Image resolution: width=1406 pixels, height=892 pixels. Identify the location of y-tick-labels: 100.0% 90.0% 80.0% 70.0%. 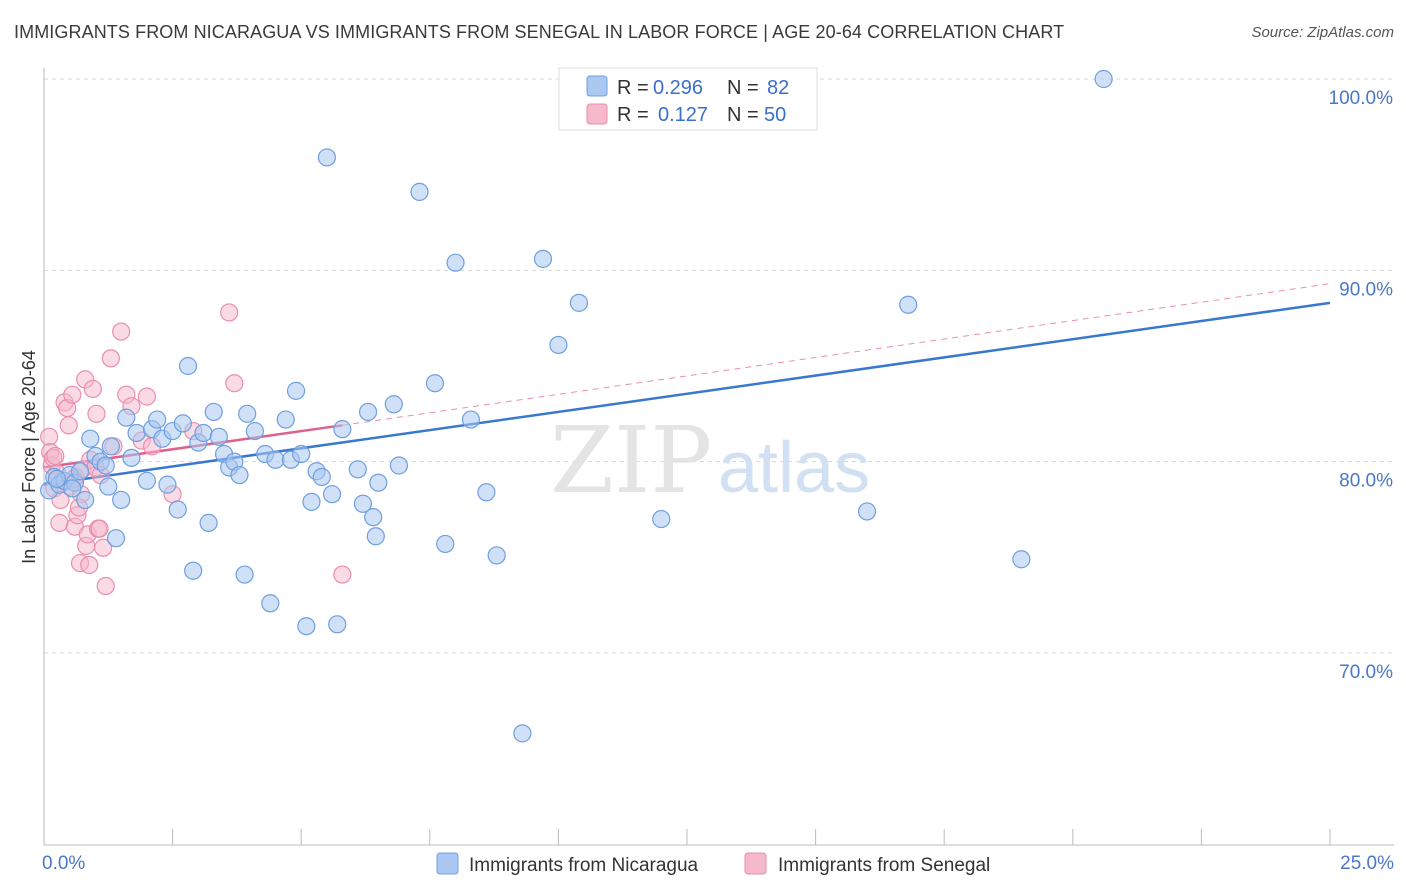
(1361, 385).